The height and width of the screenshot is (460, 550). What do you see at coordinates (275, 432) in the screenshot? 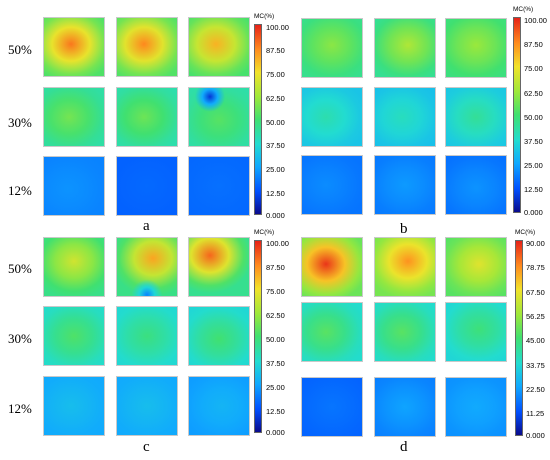
I see `colorbar-tick-c-8: 0.000` at bounding box center [275, 432].